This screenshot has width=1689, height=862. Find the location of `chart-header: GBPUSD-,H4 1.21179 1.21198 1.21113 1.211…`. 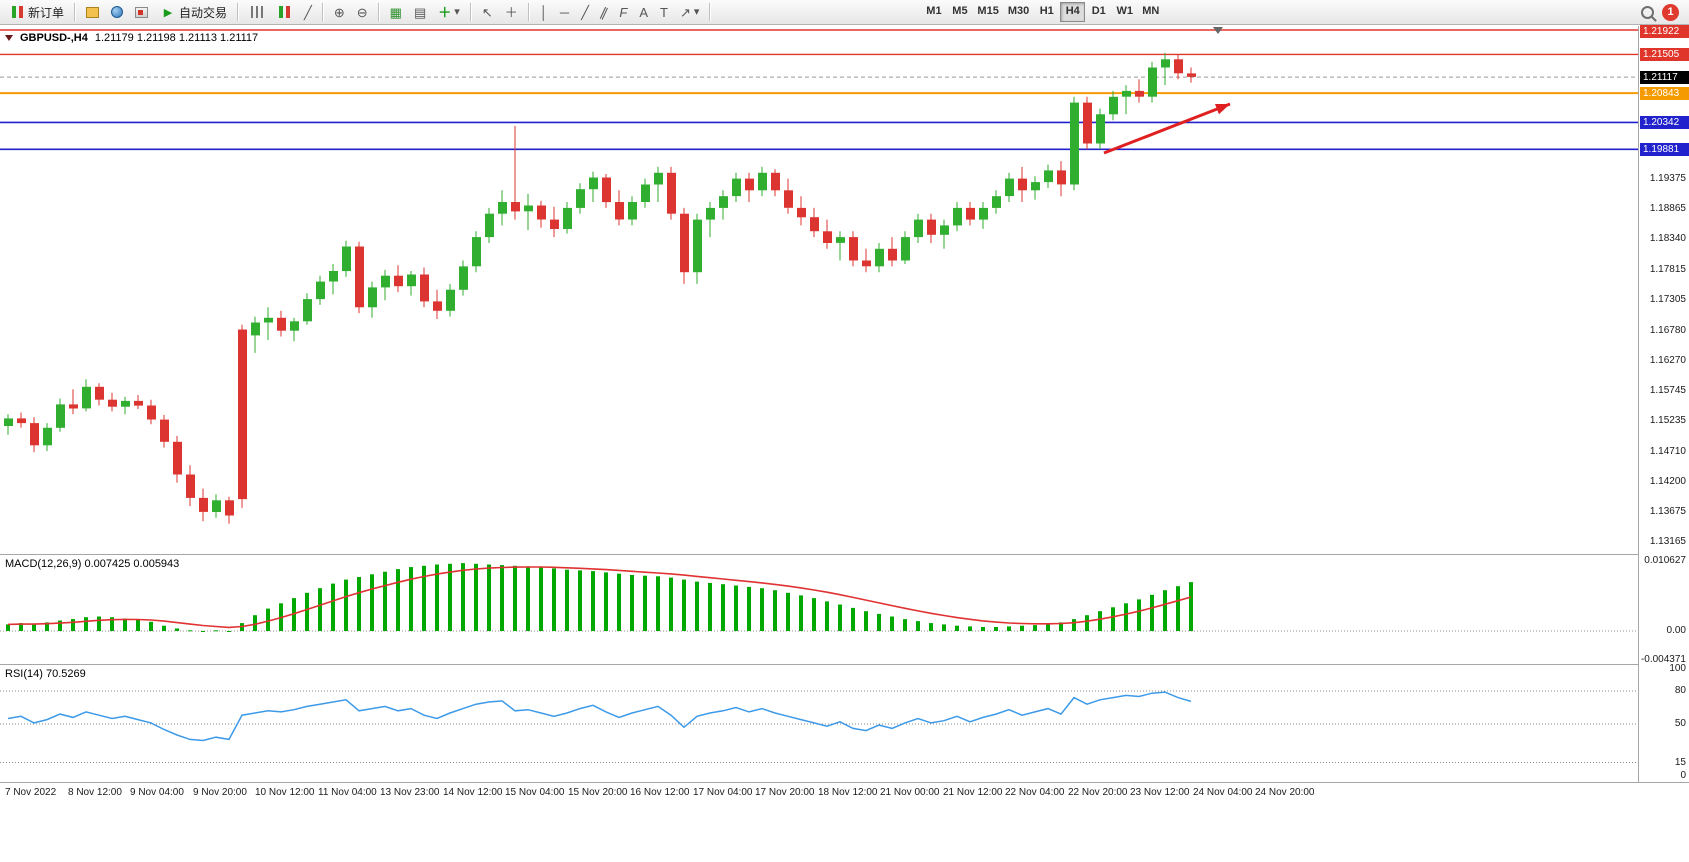

chart-header: GBPUSD-,H4 1.21179 1.21198 1.21113 1.211… is located at coordinates (131, 38).